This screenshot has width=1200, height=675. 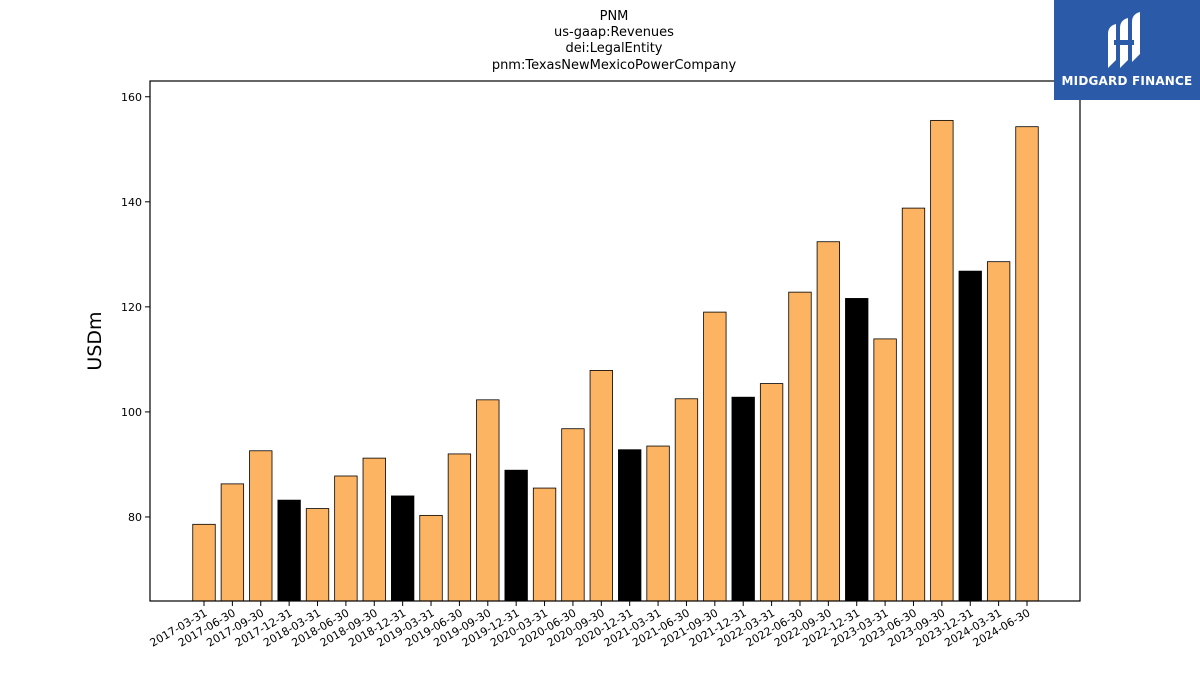 I want to click on midgard-finance-logo: MIDGARD FINANCE, so click(x=1127, y=50).